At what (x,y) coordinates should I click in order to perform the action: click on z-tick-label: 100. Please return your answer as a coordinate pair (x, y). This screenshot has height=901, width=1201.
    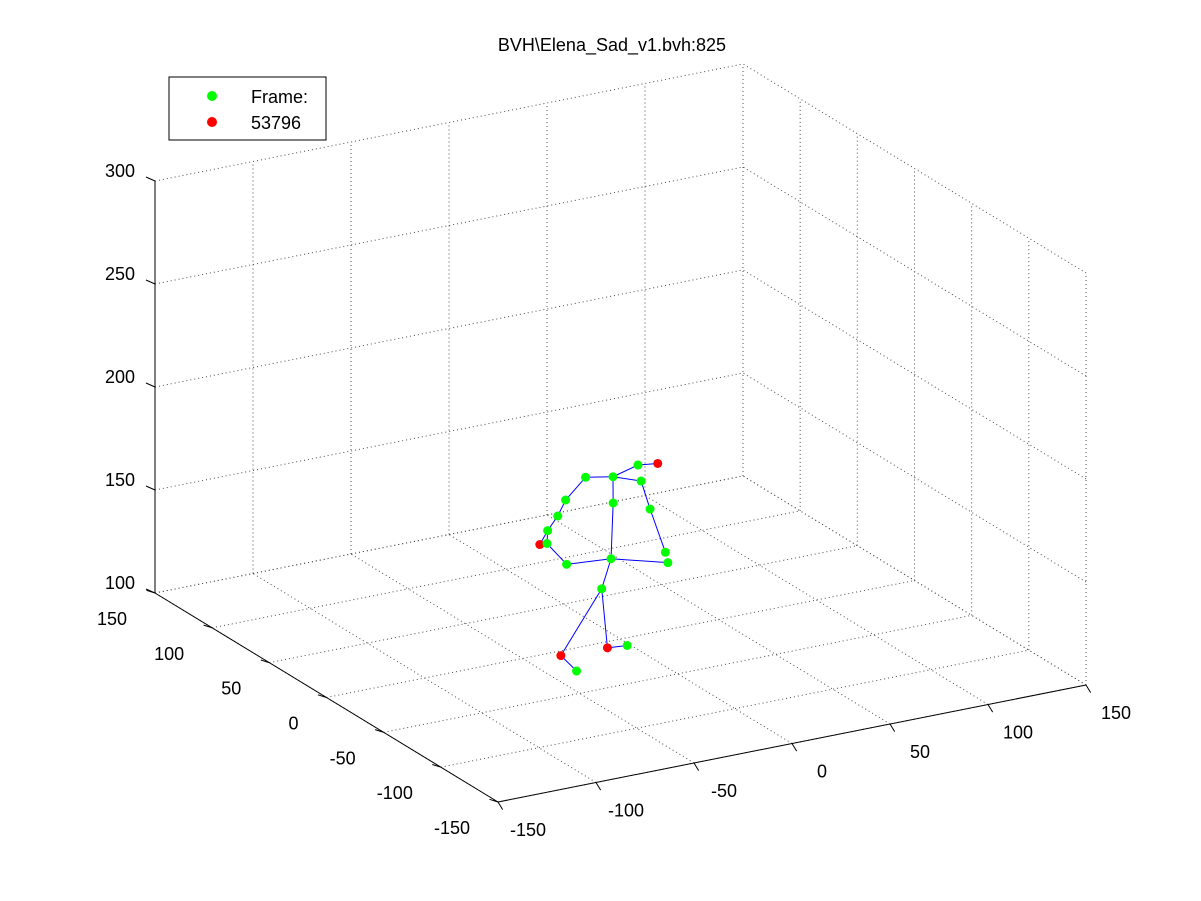
    Looking at the image, I should click on (120, 583).